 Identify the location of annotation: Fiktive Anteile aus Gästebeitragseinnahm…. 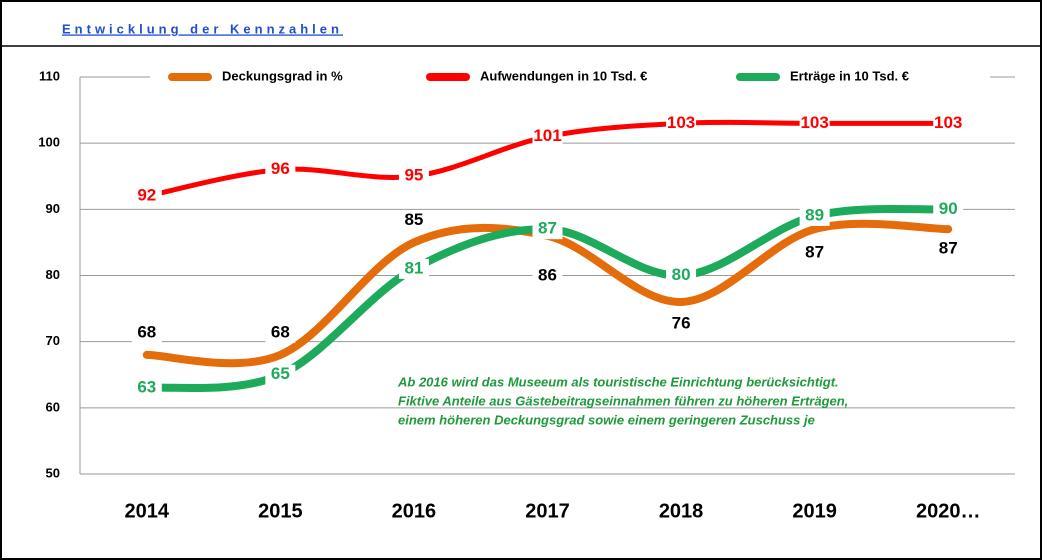
(623, 400).